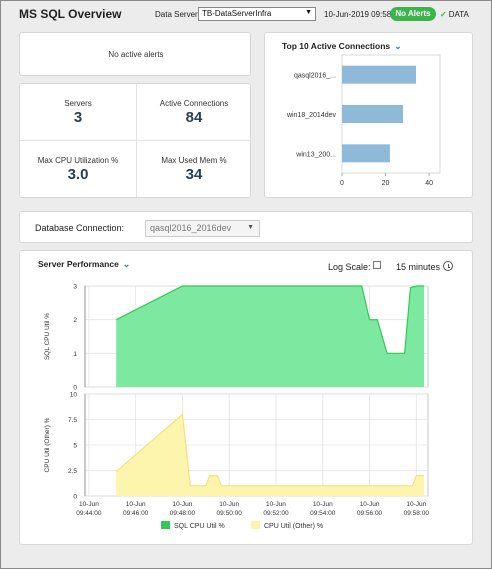 Image resolution: width=492 pixels, height=569 pixels. Describe the element at coordinates (70, 14) in the screenshot. I see `page-title: MS SQL Overview` at that location.